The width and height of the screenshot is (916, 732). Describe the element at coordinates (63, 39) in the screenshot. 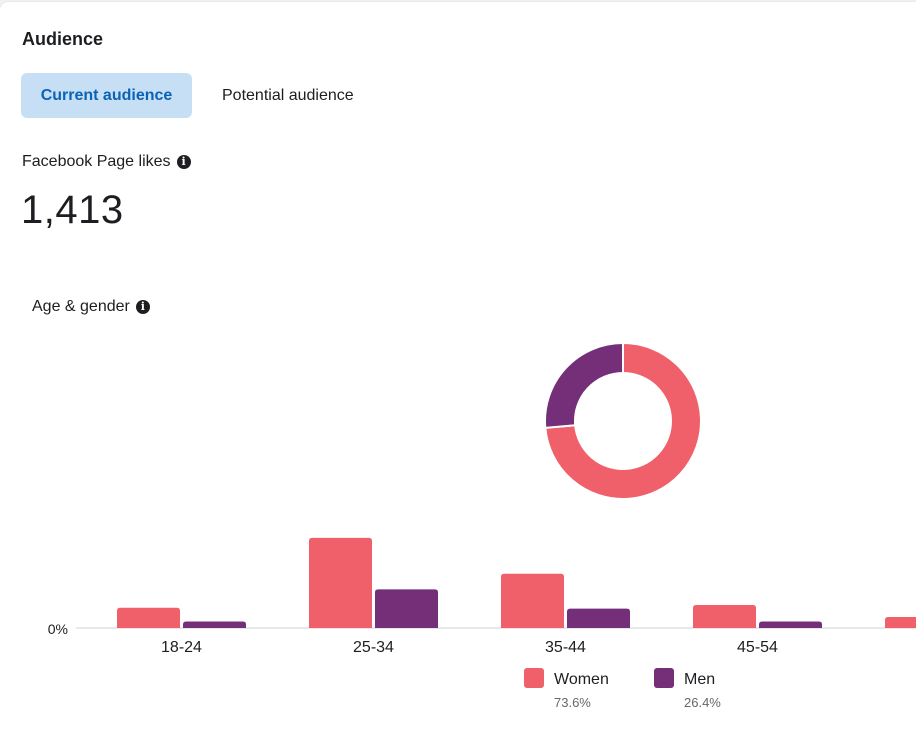

I see `page-title: Audience` at that location.